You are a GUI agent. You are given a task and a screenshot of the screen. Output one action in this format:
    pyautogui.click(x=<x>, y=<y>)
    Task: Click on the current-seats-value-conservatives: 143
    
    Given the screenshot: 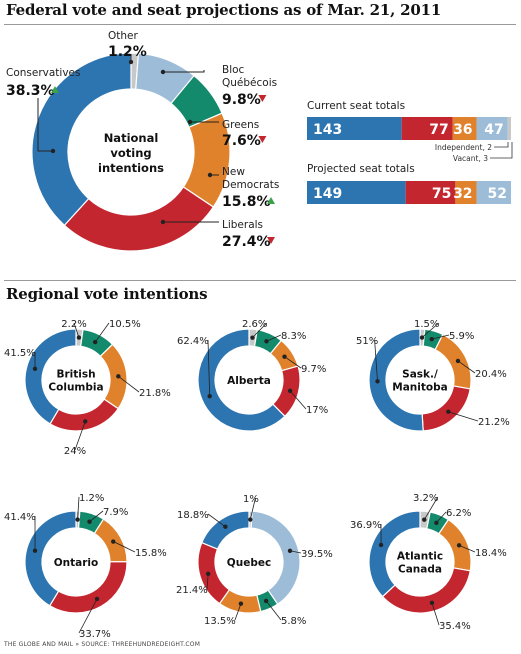 What is the action you would take?
    pyautogui.click(x=327, y=130)
    